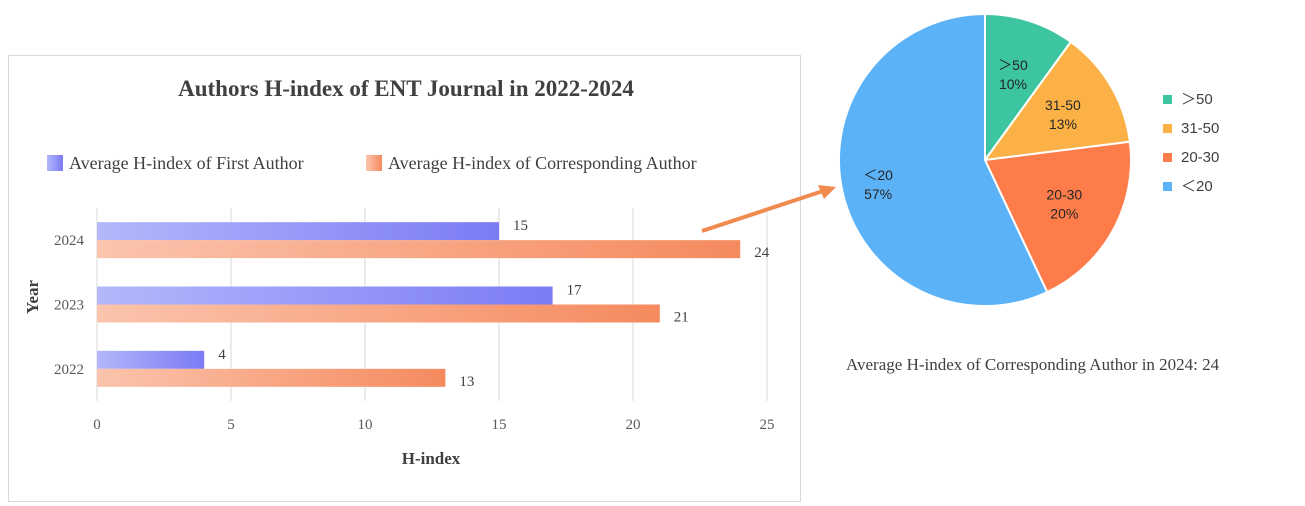  Describe the element at coordinates (55, 163) in the screenshot. I see `legend-swatch-first-author` at that location.